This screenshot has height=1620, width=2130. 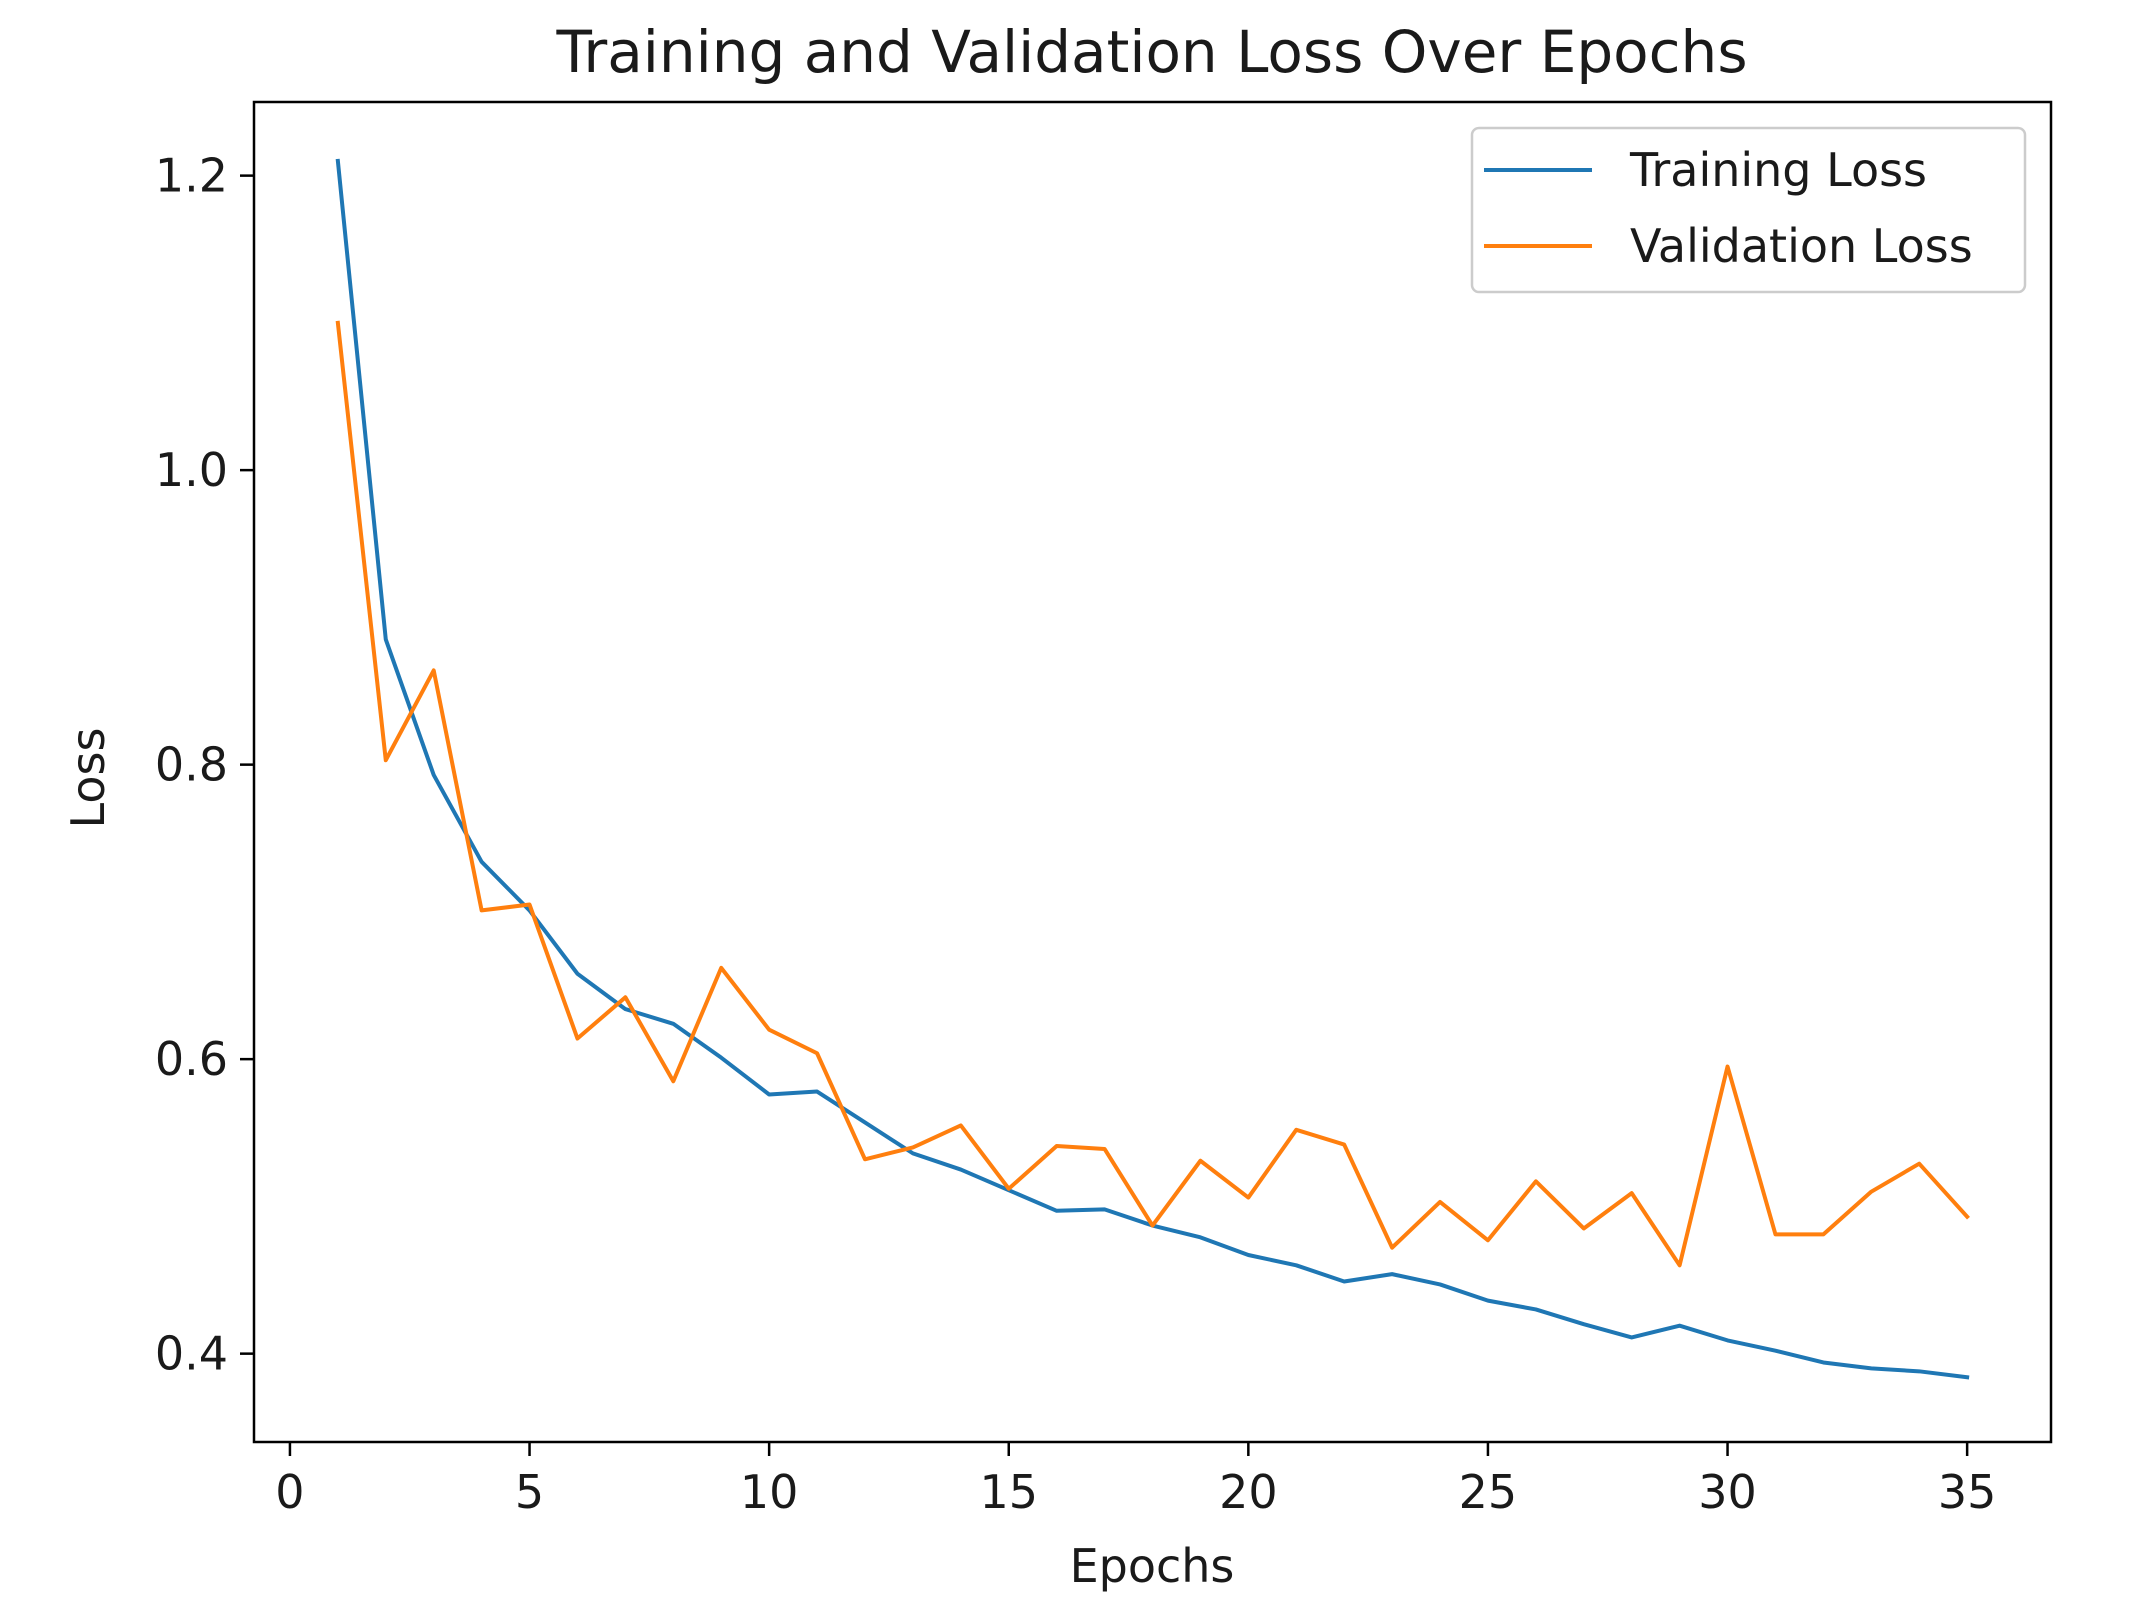 I want to click on legend-box, so click(x=1748, y=210).